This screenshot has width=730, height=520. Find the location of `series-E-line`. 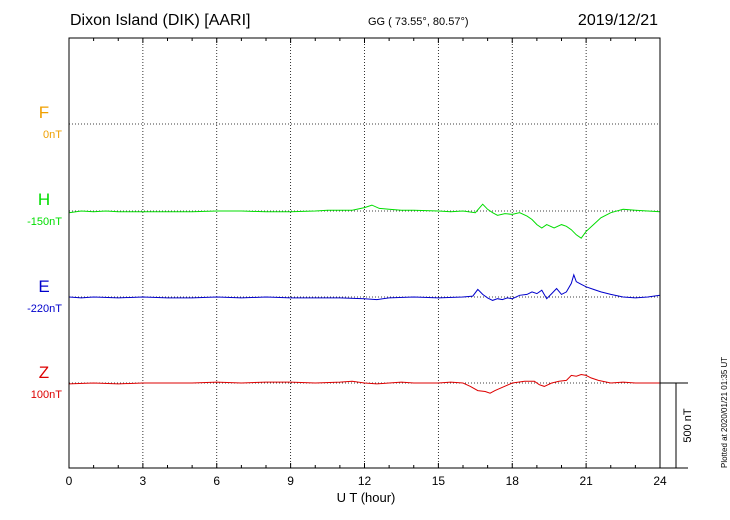

series-E-line is located at coordinates (364, 287).